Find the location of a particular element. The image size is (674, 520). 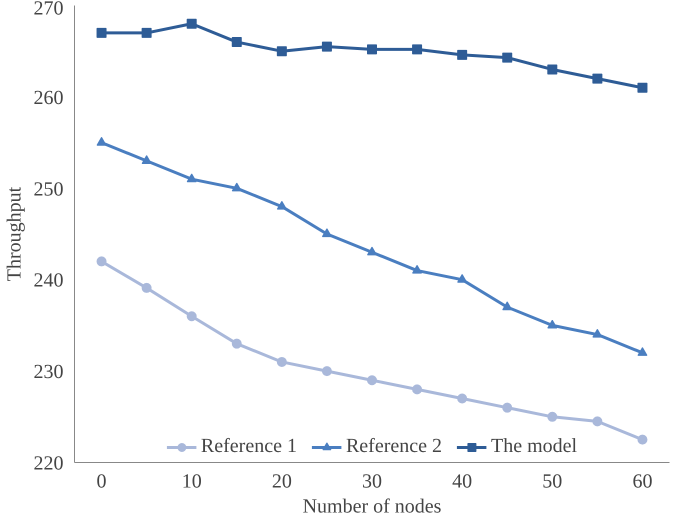

y-tick-label: 220 is located at coordinates (49, 463).